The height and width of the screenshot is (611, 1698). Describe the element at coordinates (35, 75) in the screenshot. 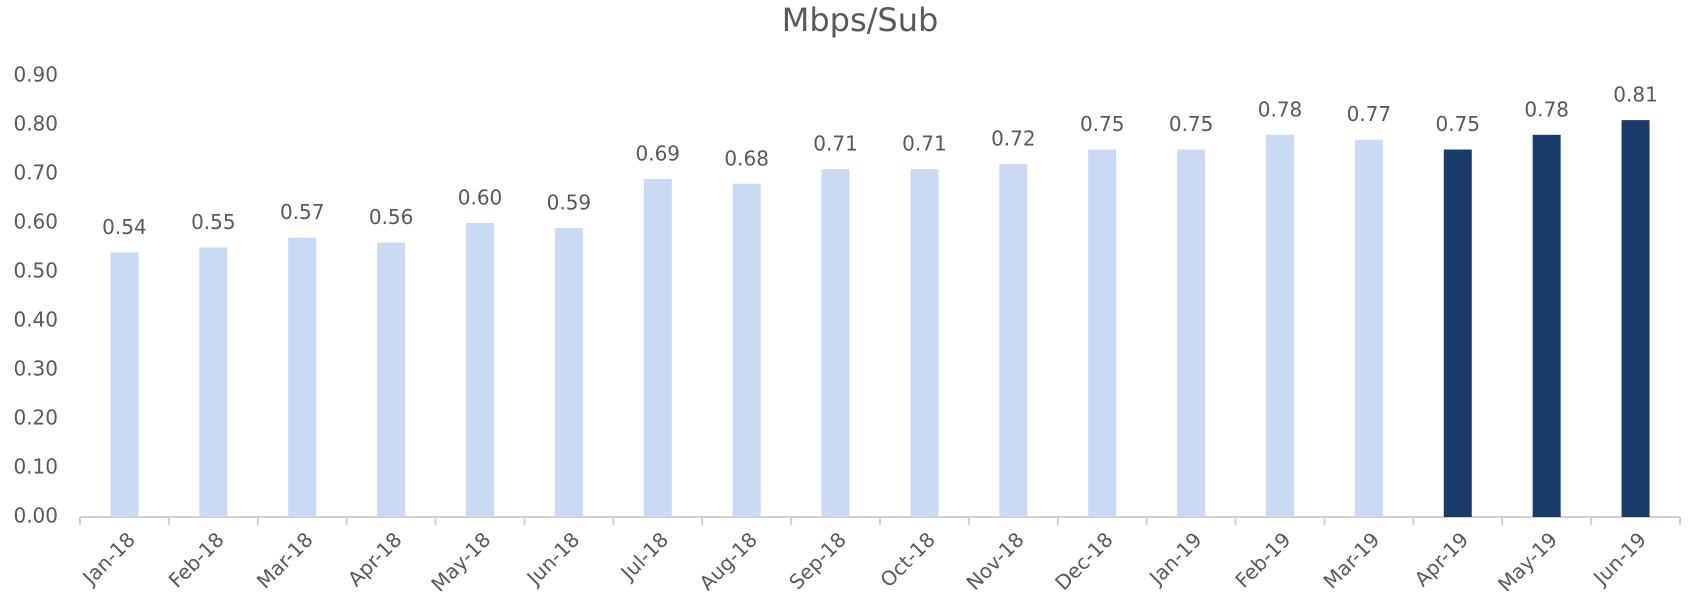

I see `y-tick-label: 0.90` at that location.